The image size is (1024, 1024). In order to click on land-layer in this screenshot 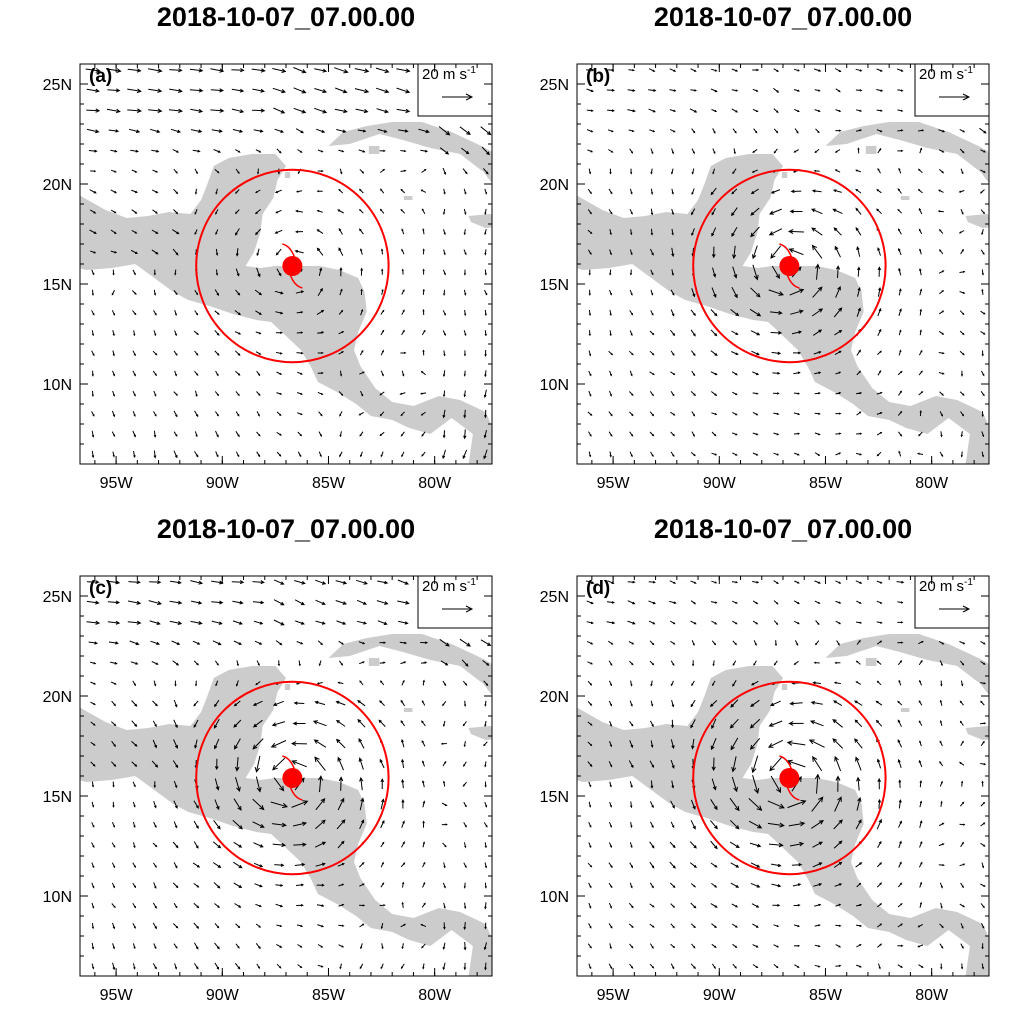, I will do `click(783, 293)`.